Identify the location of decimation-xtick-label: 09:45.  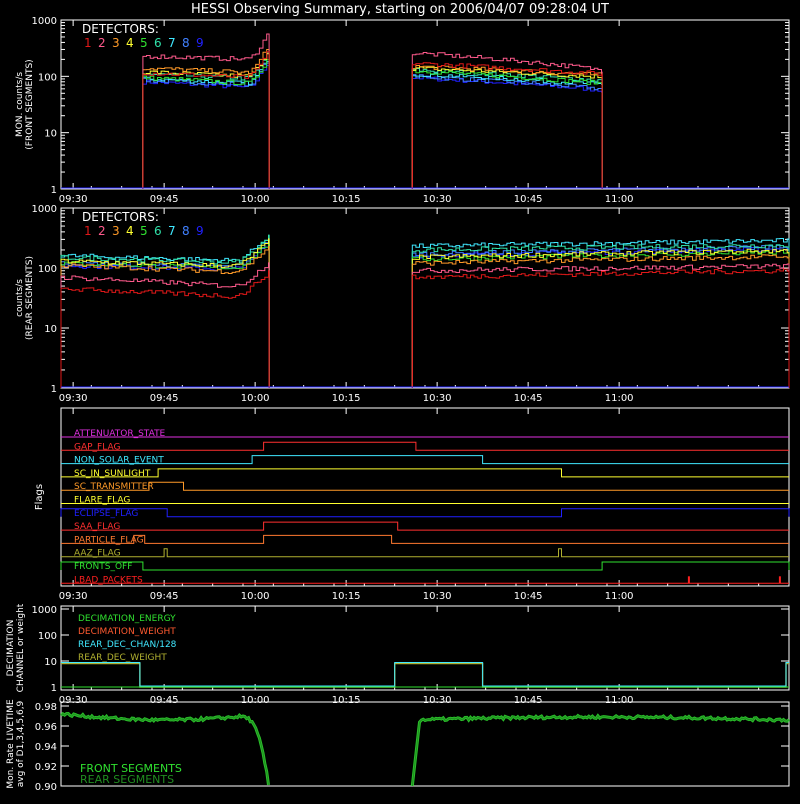
(164, 700).